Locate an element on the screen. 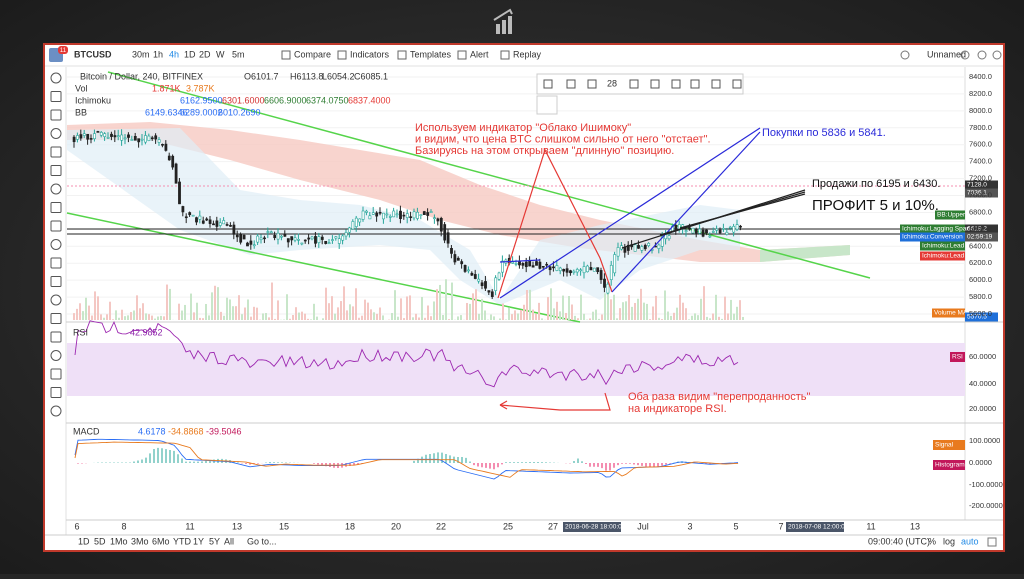  symbol: BTCUSD is located at coordinates (93, 54).